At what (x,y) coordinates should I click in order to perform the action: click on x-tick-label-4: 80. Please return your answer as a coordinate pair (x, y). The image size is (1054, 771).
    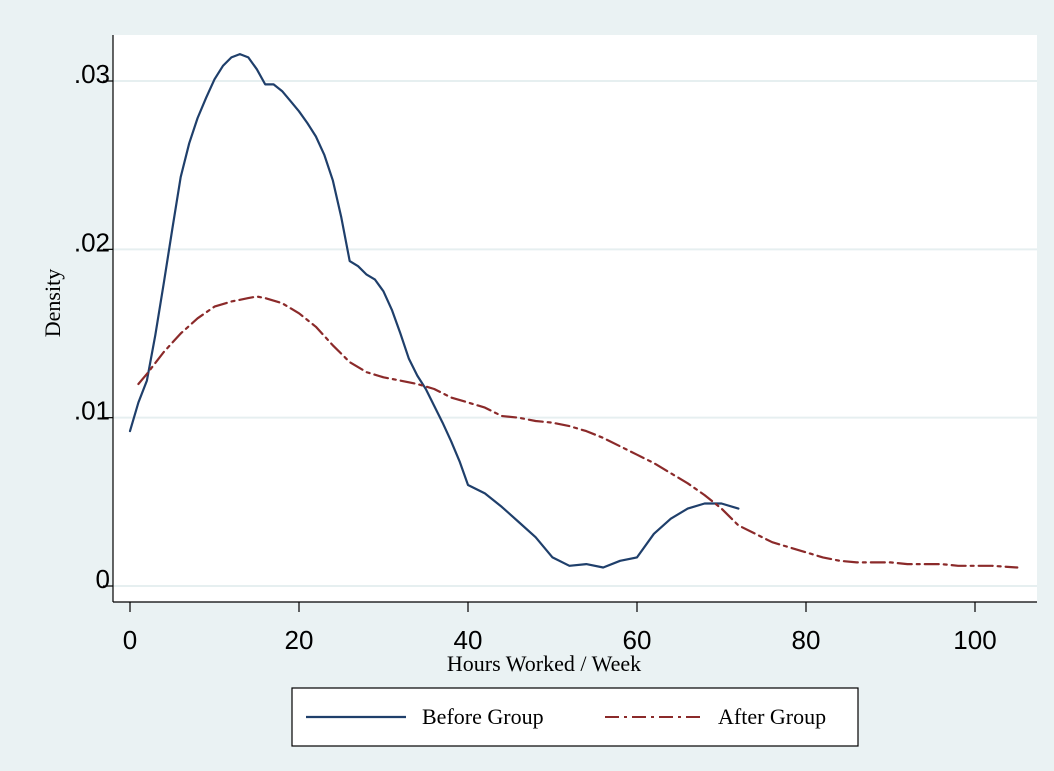
    Looking at the image, I should click on (806, 640).